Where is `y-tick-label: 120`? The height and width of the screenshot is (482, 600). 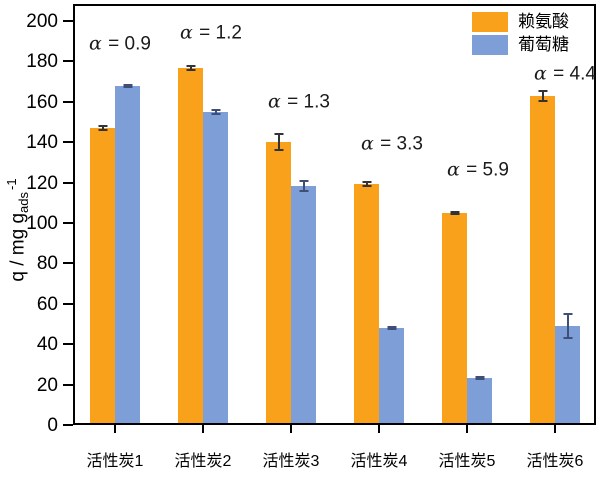
y-tick-label: 120 is located at coordinates (42, 183).